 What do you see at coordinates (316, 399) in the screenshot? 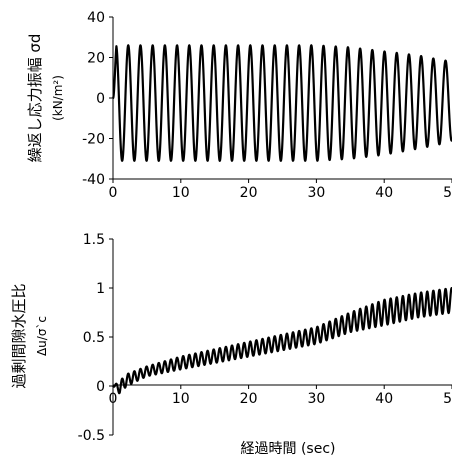
I see `bottom-x-tick-label: 30` at bounding box center [316, 399].